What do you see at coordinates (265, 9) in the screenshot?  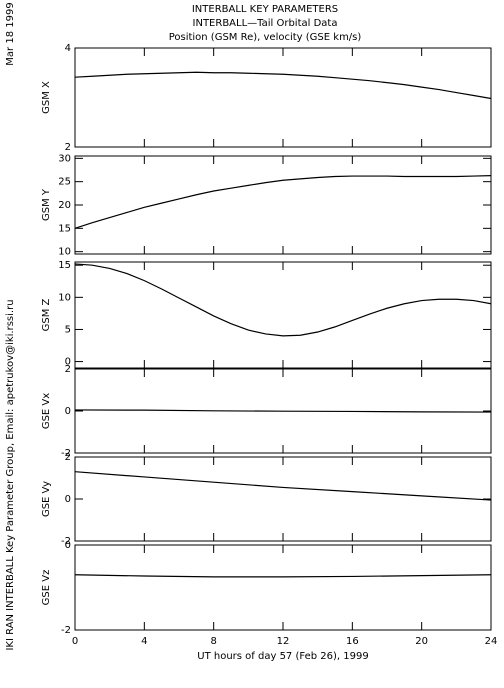 I see `title-line: INTERBALL KEY PARAMETERS` at bounding box center [265, 9].